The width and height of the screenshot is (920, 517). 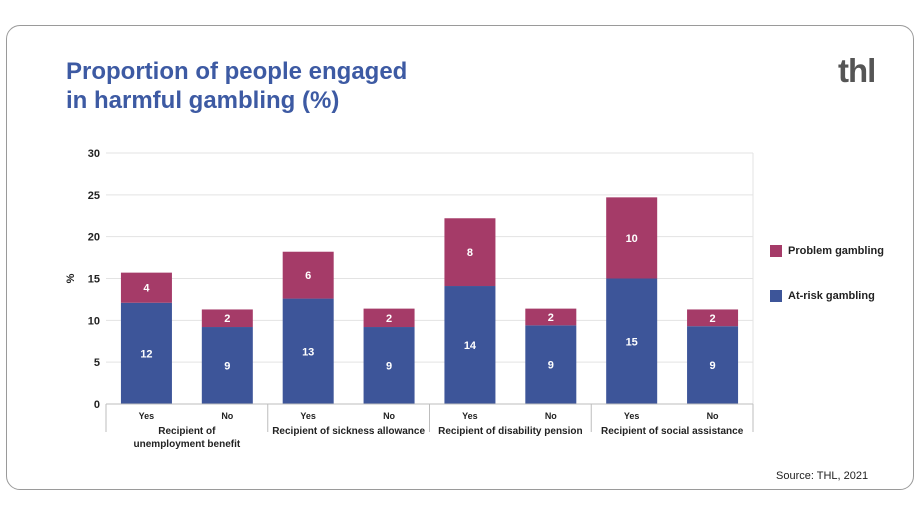 What do you see at coordinates (94, 154) in the screenshot?
I see `y-tick-label-30: 30` at bounding box center [94, 154].